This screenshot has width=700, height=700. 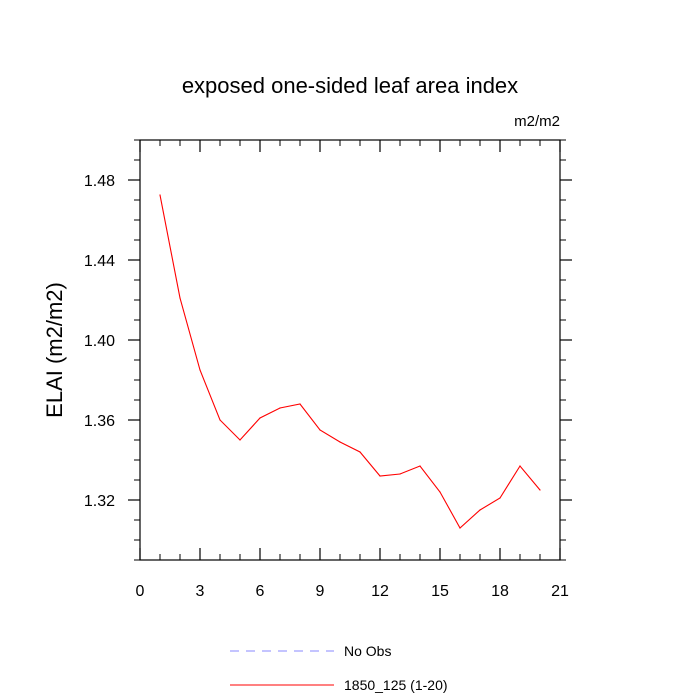 What do you see at coordinates (99, 421) in the screenshot?
I see `y-tick-label: 1.36` at bounding box center [99, 421].